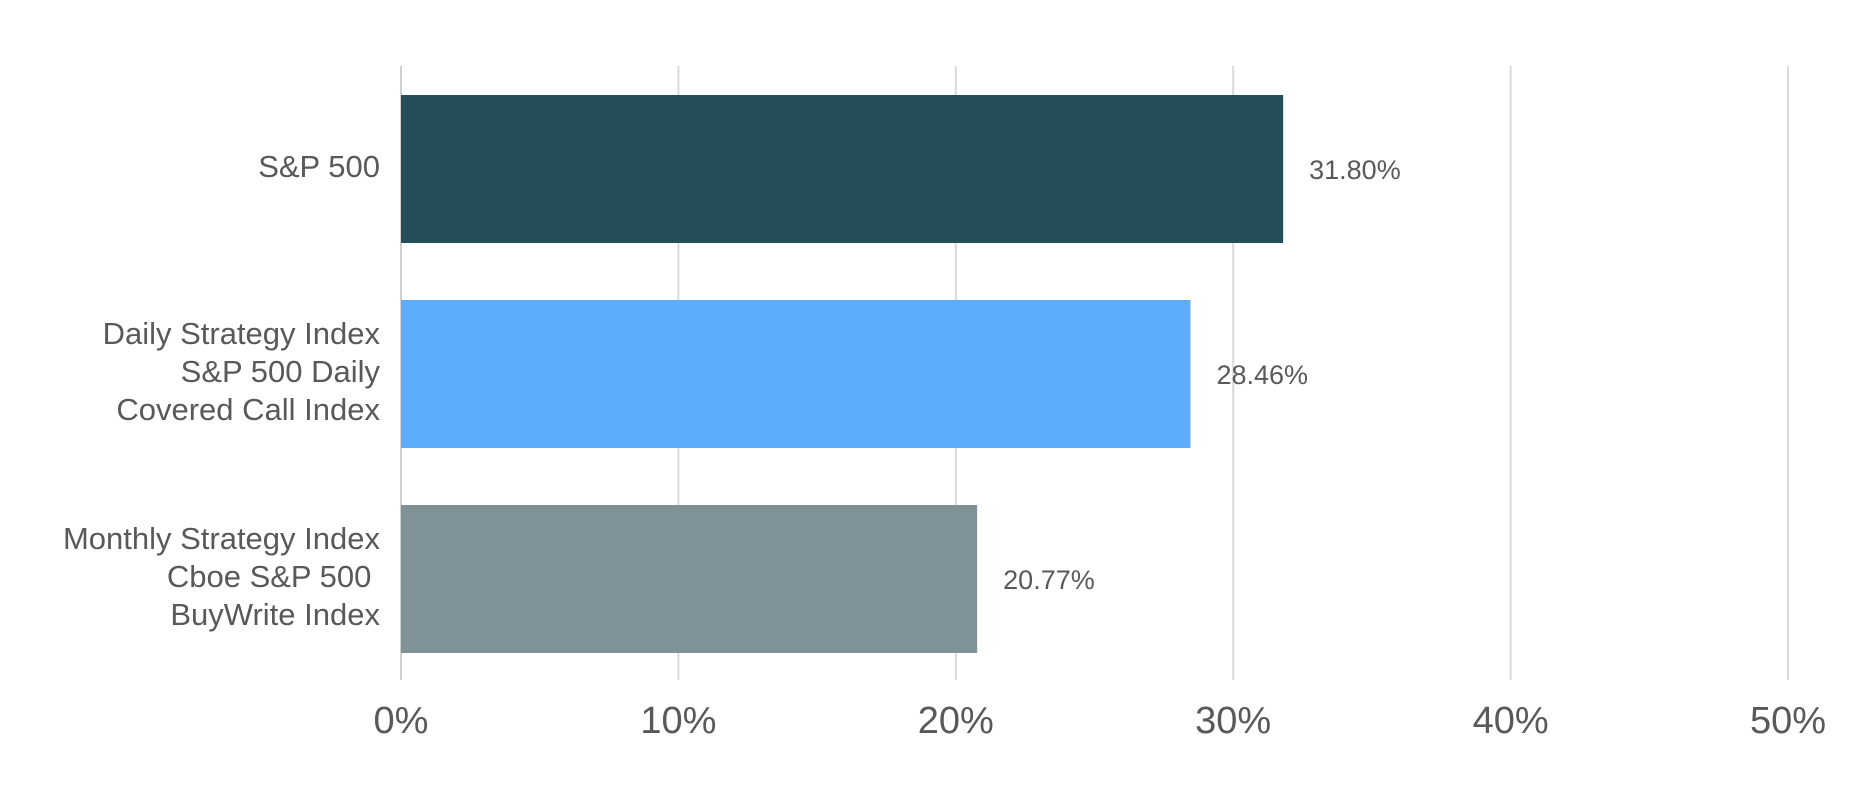 The width and height of the screenshot is (1875, 810). I want to click on x-tick-label: 30%, so click(1233, 721).